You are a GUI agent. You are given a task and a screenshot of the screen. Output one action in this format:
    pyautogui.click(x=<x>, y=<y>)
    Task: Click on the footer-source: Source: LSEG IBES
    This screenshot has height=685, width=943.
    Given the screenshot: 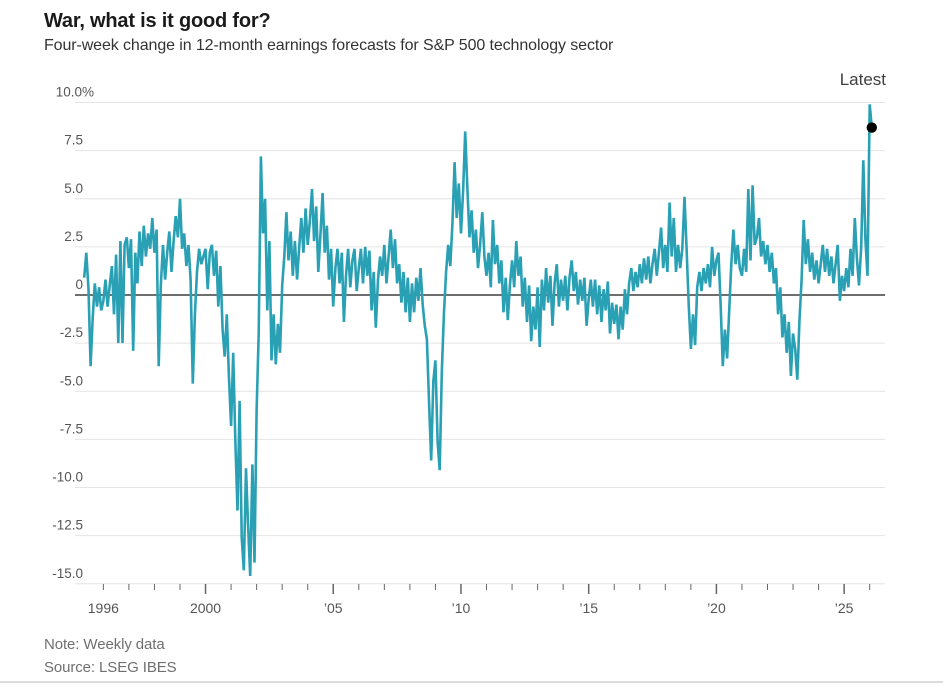 What is the action you would take?
    pyautogui.click(x=110, y=667)
    